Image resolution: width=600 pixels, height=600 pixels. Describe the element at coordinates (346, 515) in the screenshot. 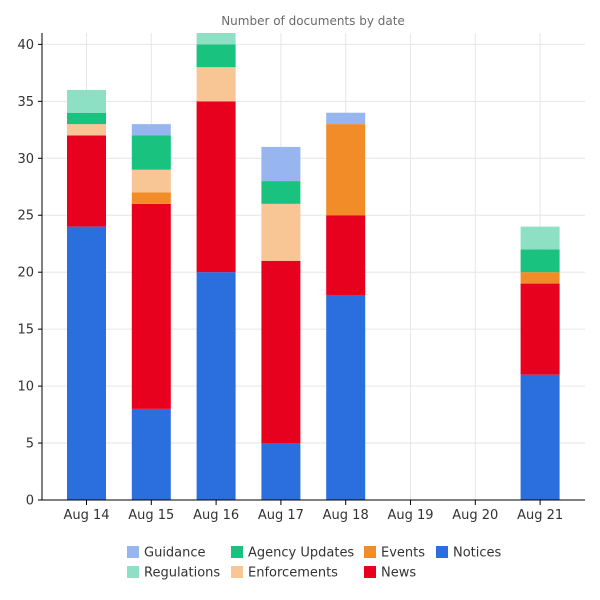

I see `x-tick-label: Aug 18` at that location.